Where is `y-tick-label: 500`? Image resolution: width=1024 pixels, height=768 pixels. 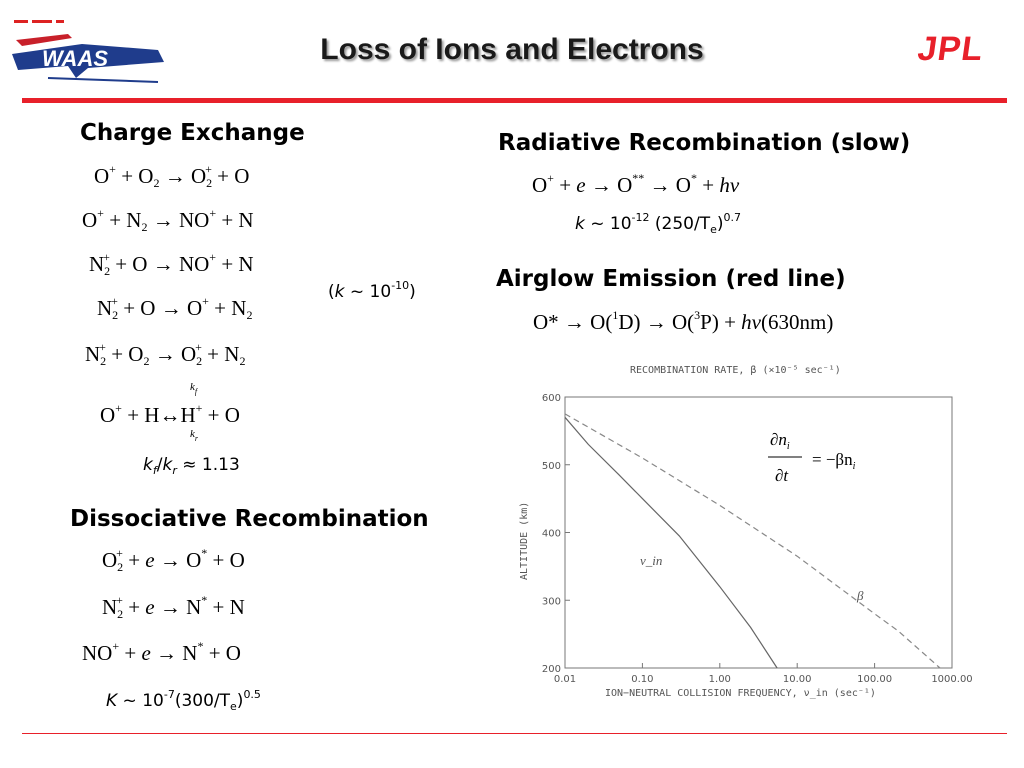 y-tick-label: 500 is located at coordinates (551, 466).